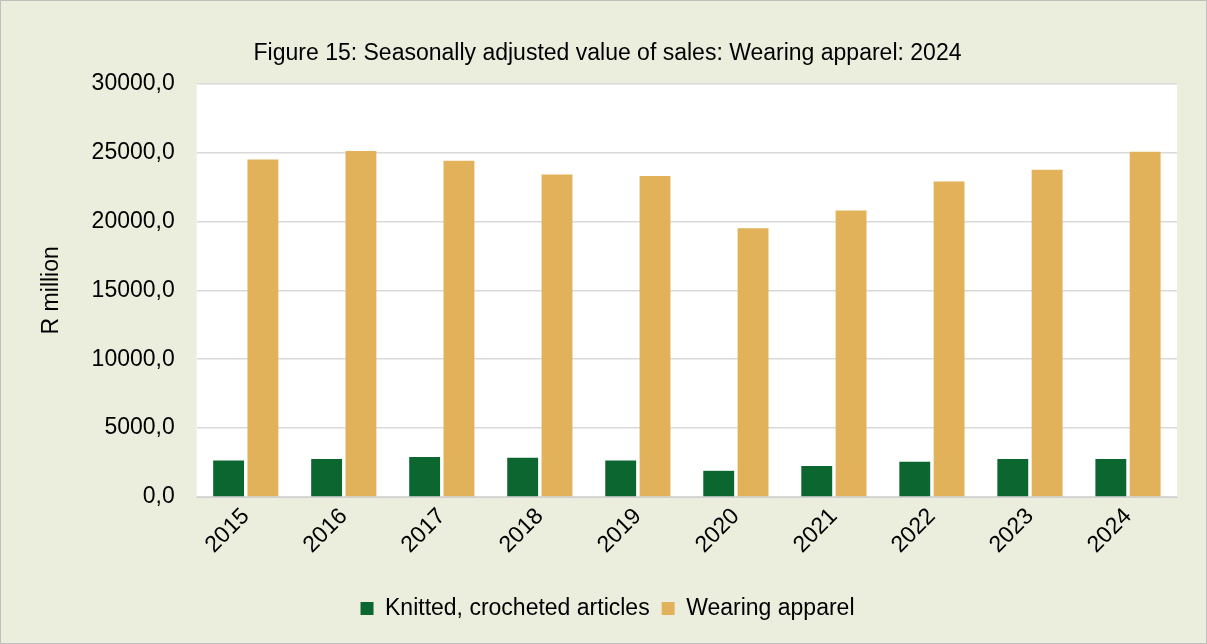  I want to click on y-tick-label: 5000,0, so click(139, 426).